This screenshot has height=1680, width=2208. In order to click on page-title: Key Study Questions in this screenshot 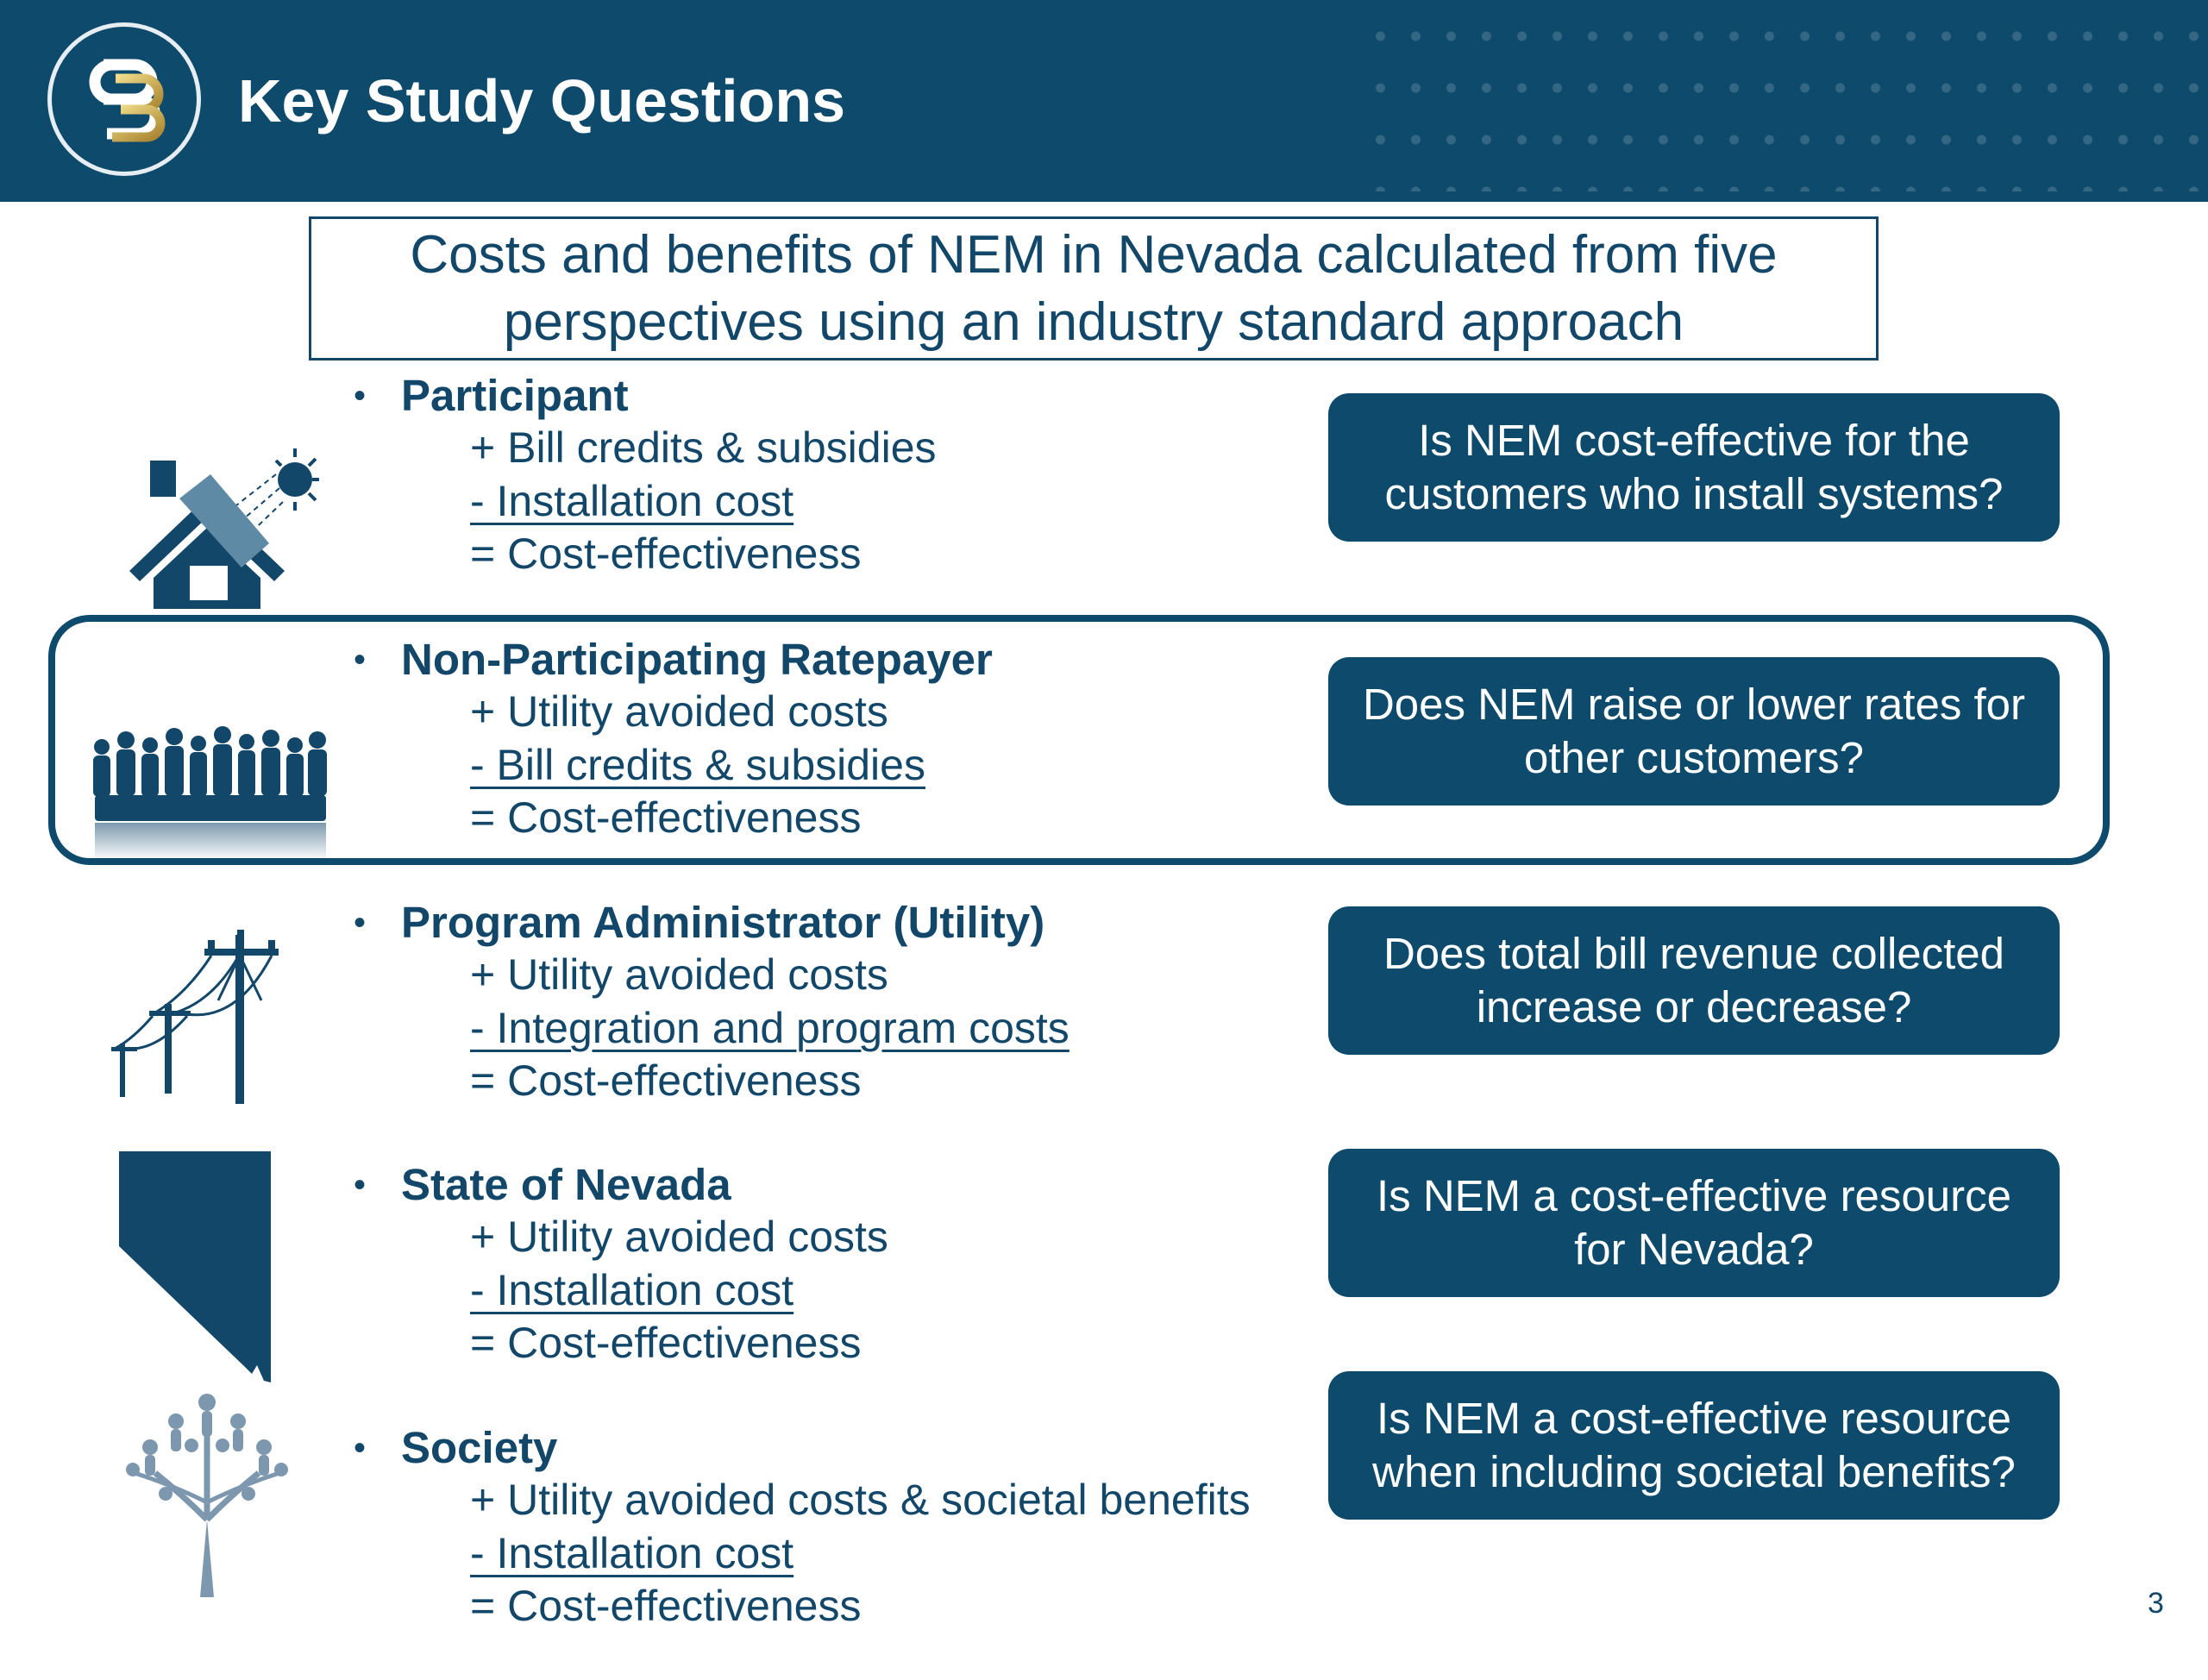, I will do `click(542, 101)`.